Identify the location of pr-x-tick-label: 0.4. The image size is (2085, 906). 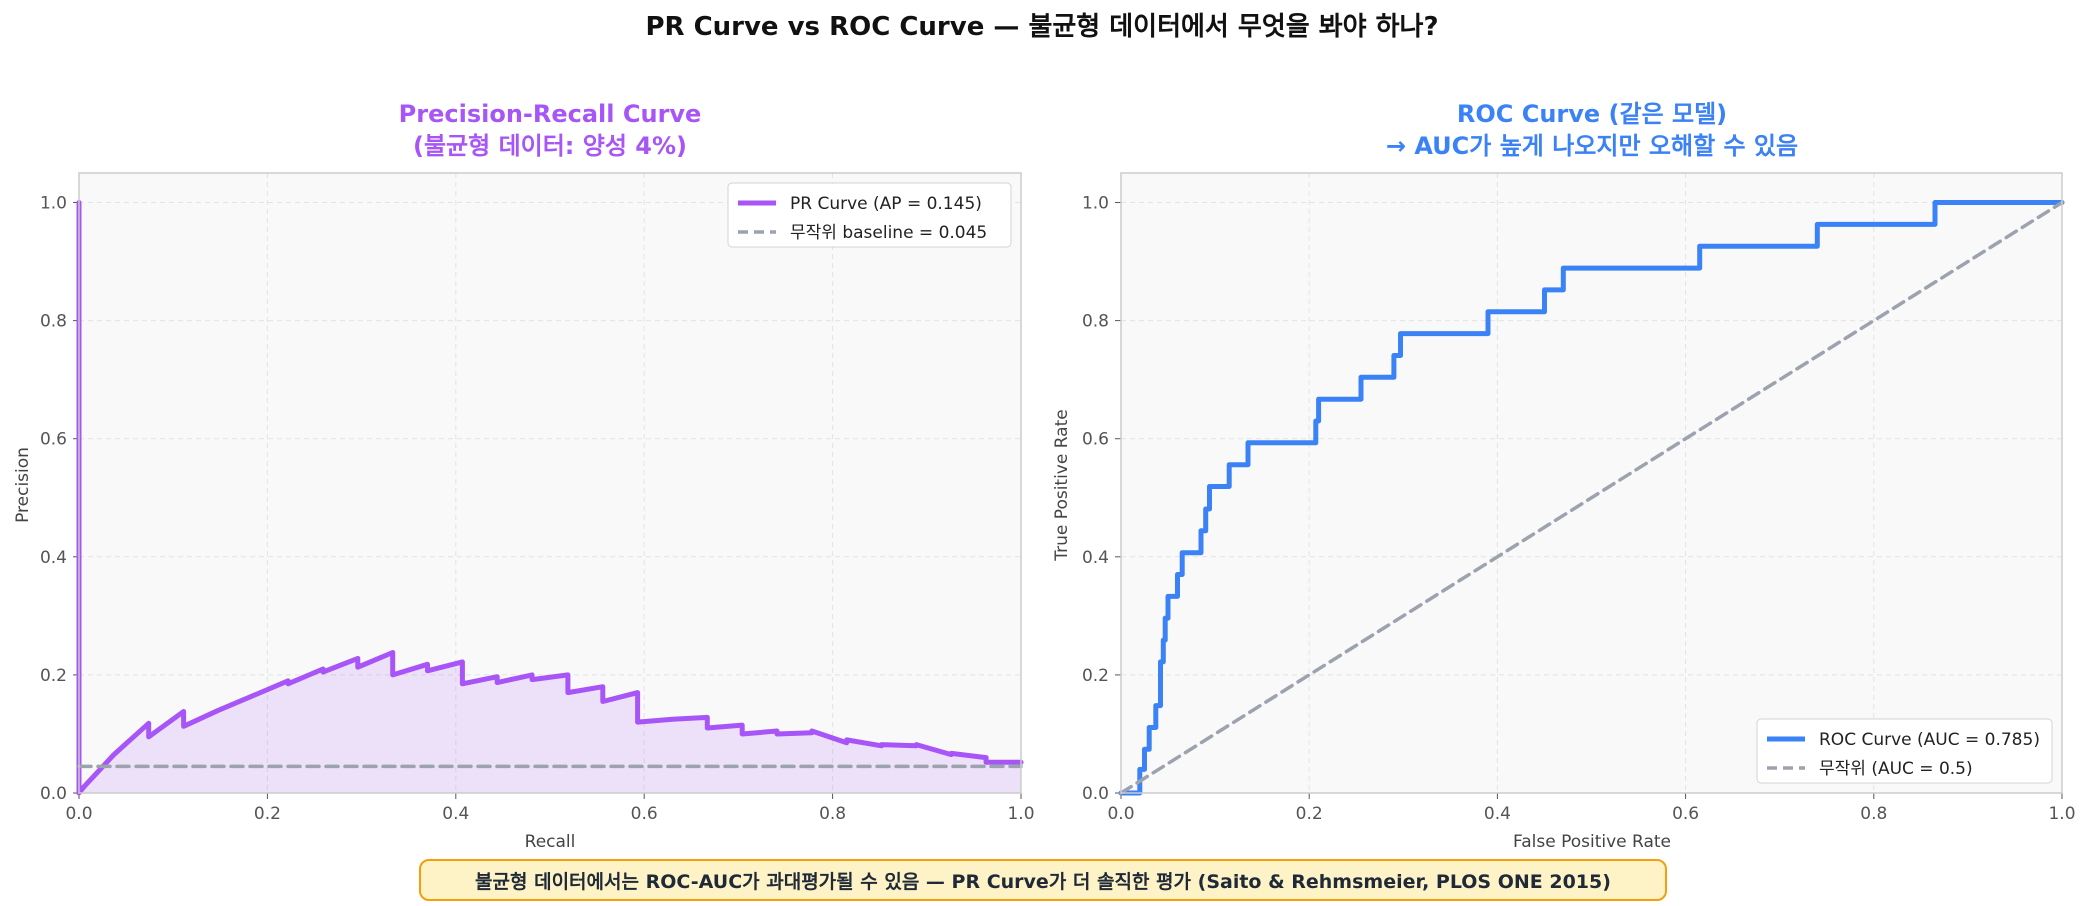
(455, 814).